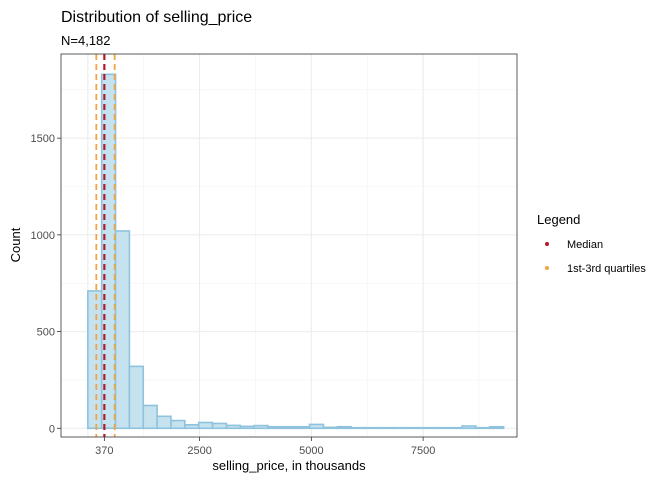 This screenshot has height=480, width=672. Describe the element at coordinates (104, 451) in the screenshot. I see `x-tick-label: 370` at that location.